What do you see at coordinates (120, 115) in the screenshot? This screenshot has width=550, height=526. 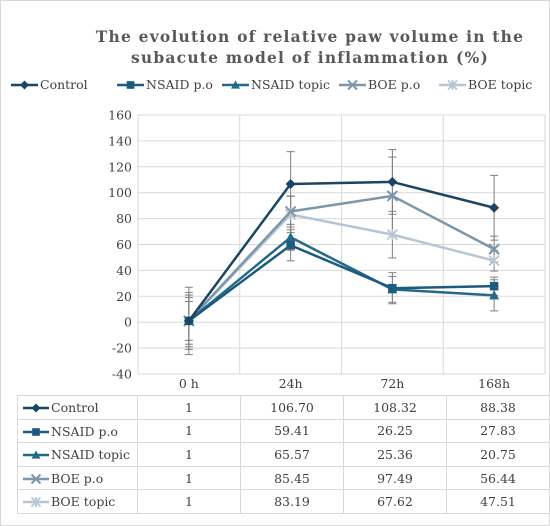 I see `y-tick-label: 160` at bounding box center [120, 115].